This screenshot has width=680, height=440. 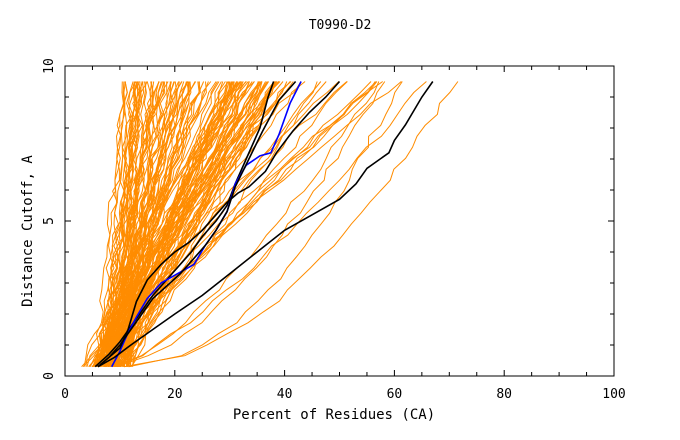 What do you see at coordinates (285, 394) in the screenshot?
I see `x-tick-label: 40` at bounding box center [285, 394].